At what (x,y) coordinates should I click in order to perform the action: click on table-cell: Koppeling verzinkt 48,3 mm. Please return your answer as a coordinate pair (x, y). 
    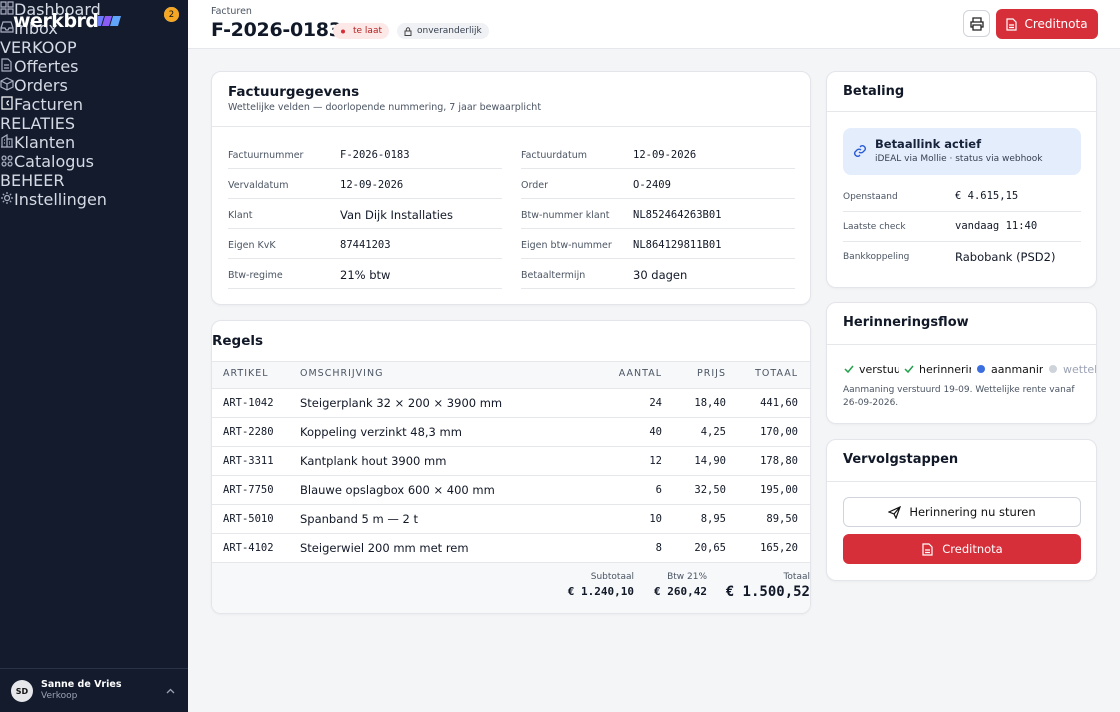
    Looking at the image, I should click on (381, 432).